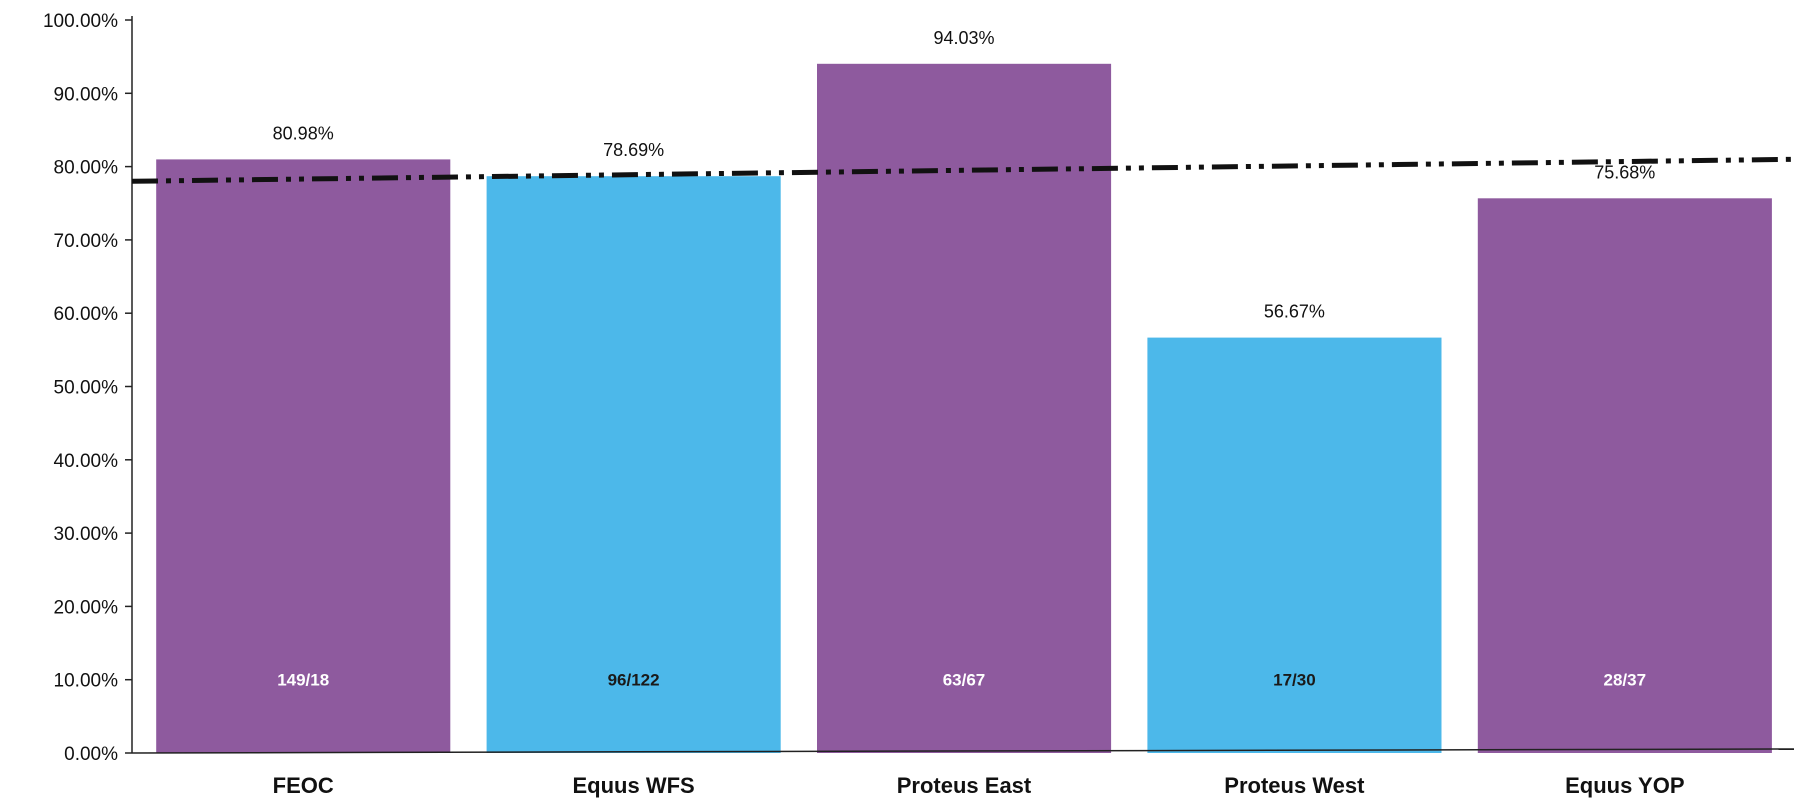 The width and height of the screenshot is (1794, 804). I want to click on bar-feoc, so click(303, 456).